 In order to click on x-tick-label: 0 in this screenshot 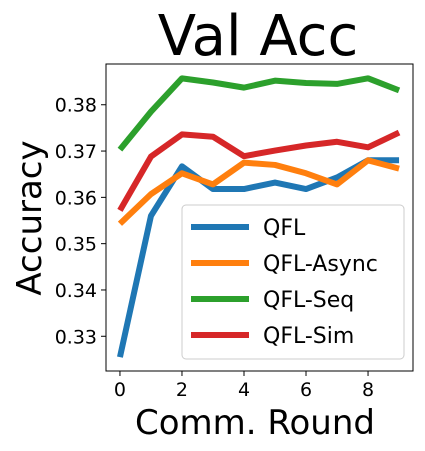, I will do `click(120, 390)`.